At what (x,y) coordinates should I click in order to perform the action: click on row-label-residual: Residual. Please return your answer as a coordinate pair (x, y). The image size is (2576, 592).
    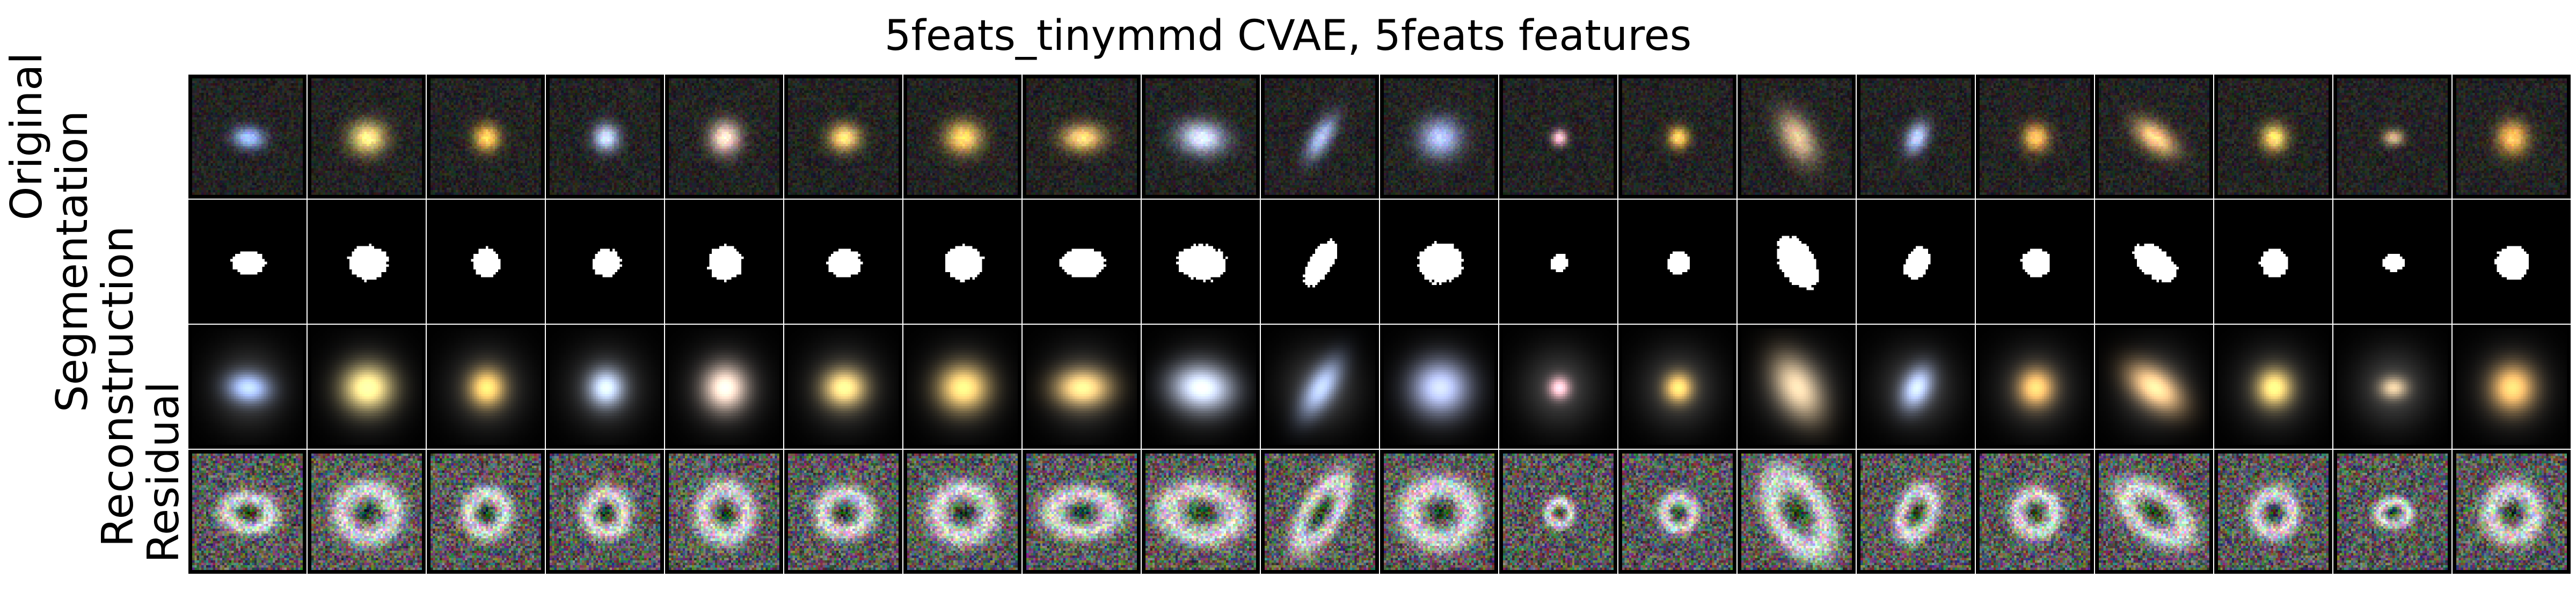
    Looking at the image, I should click on (163, 473).